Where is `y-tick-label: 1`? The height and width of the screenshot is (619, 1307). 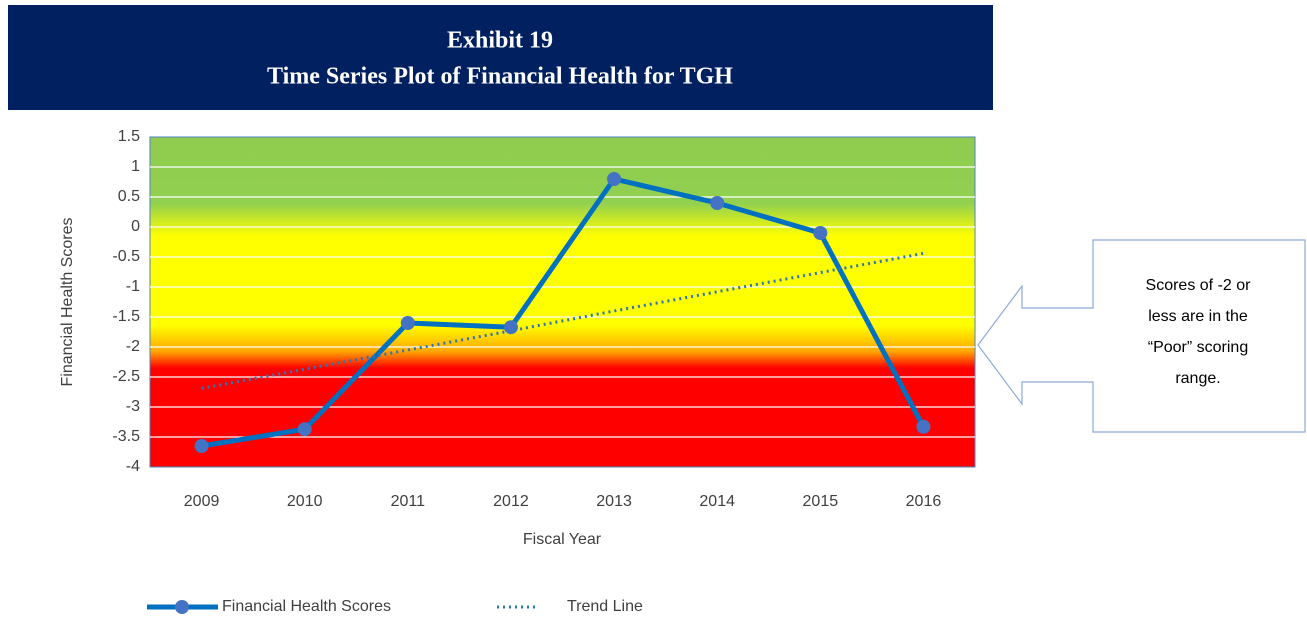
y-tick-label: 1 is located at coordinates (135, 166).